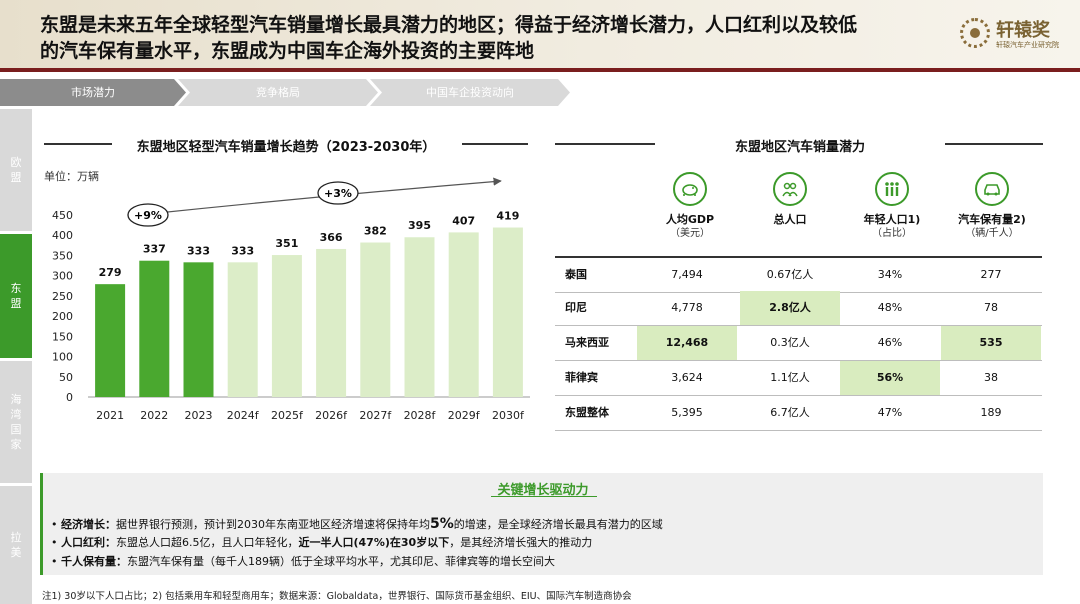  What do you see at coordinates (331, 415) in the screenshot?
I see `x-tick-label: 2026f` at bounding box center [331, 415].